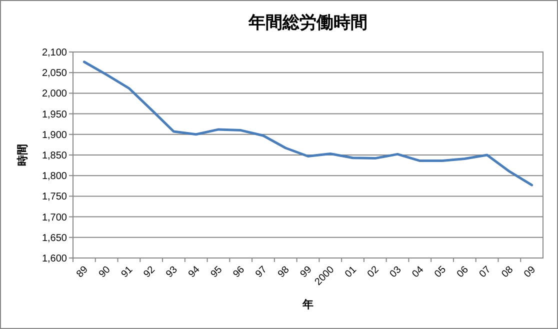 This screenshot has width=558, height=329. Describe the element at coordinates (55, 74) in the screenshot. I see `y-tick-label: 2,050` at that location.